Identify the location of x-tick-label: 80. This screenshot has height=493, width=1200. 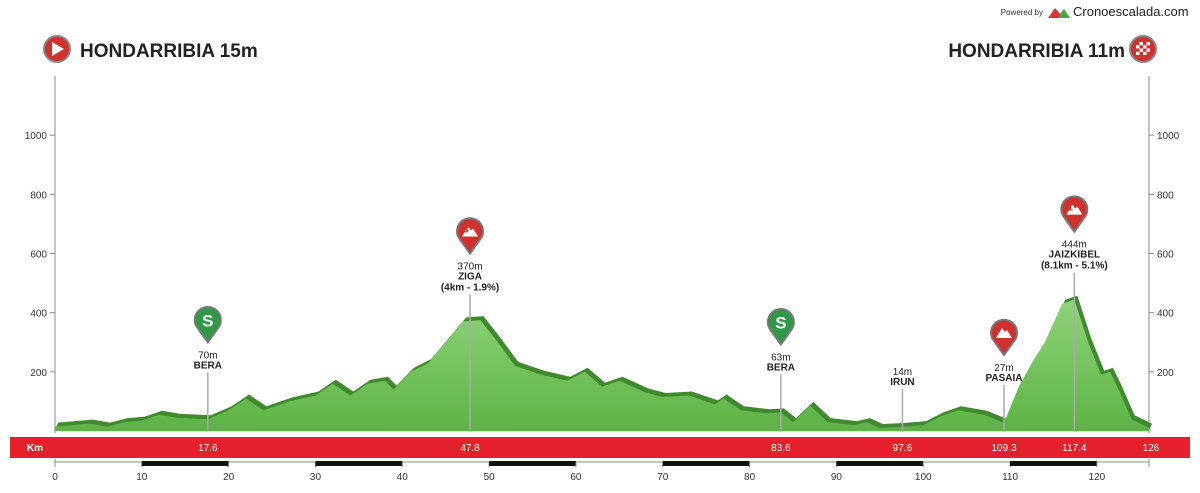
(750, 477).